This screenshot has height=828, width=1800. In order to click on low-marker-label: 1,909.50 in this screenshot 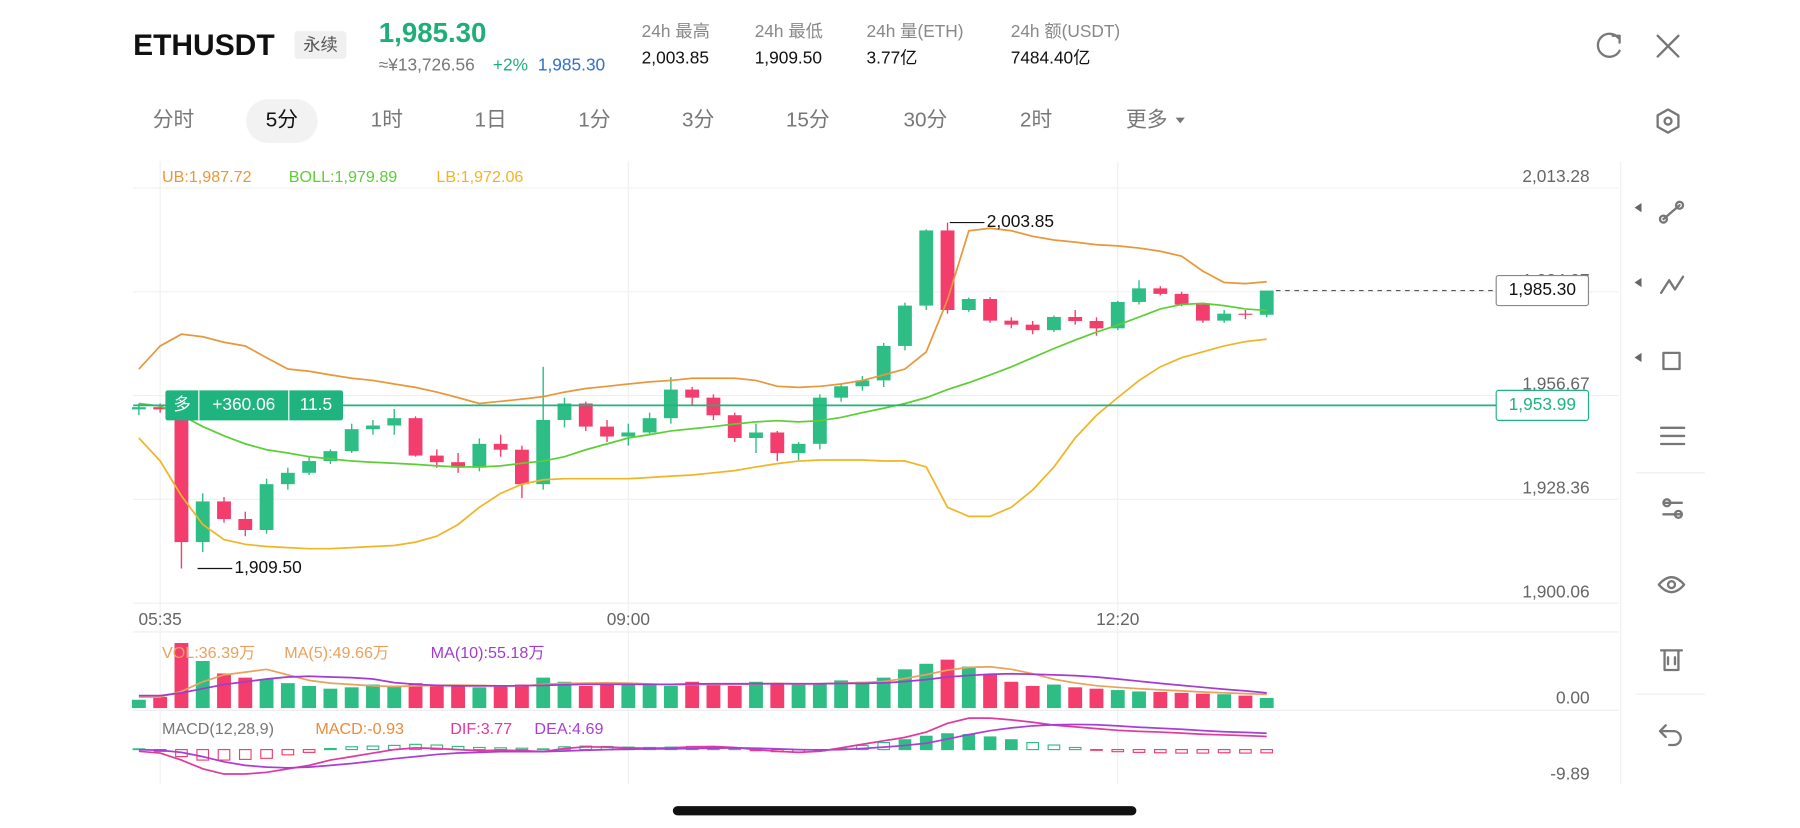, I will do `click(267, 567)`.